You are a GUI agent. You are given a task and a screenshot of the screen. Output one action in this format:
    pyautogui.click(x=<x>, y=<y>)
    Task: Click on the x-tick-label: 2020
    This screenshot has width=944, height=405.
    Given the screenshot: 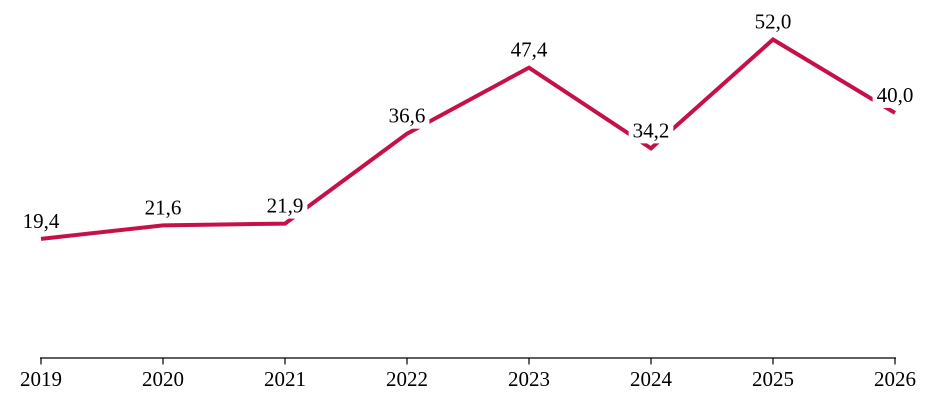 What is the action you would take?
    pyautogui.click(x=163, y=379)
    